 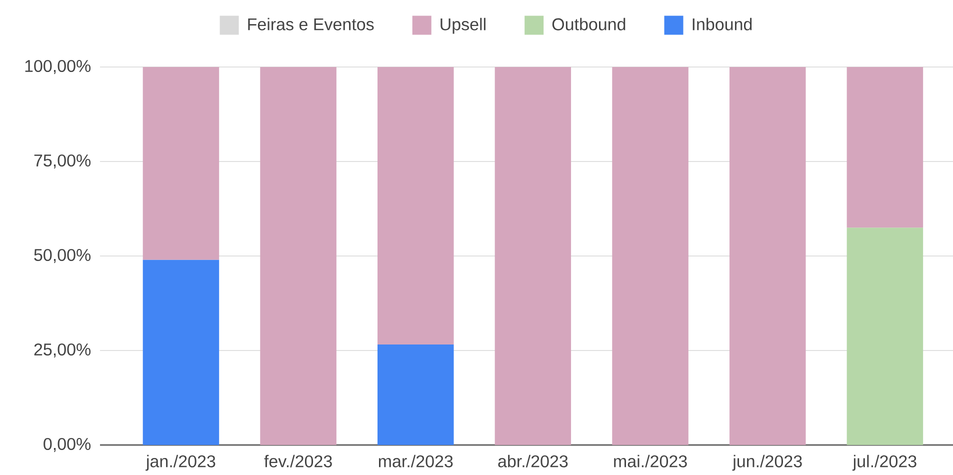 I want to click on legend-label: Feiras e Eventos, so click(x=311, y=24).